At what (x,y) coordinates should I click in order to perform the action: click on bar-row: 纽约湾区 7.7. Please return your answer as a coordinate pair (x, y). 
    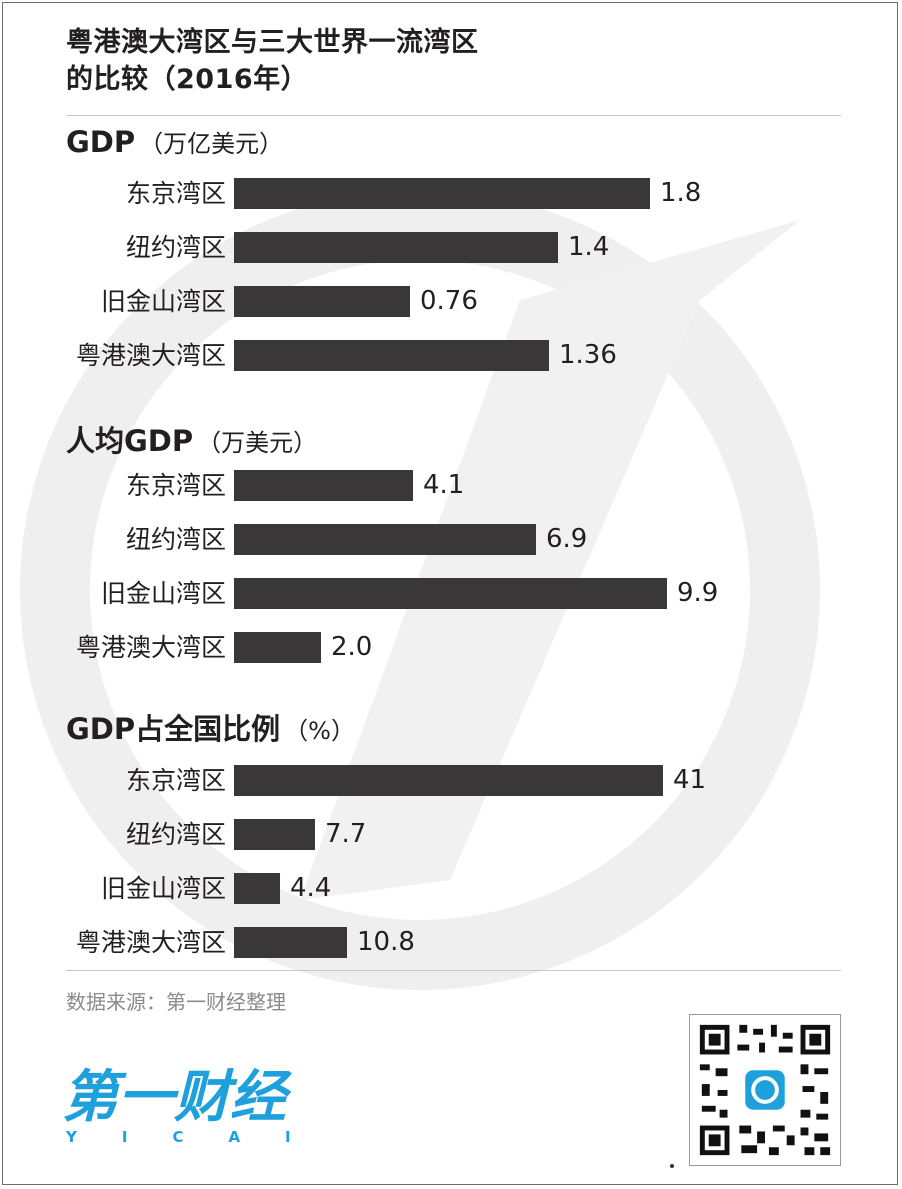
    Looking at the image, I should click on (451, 834).